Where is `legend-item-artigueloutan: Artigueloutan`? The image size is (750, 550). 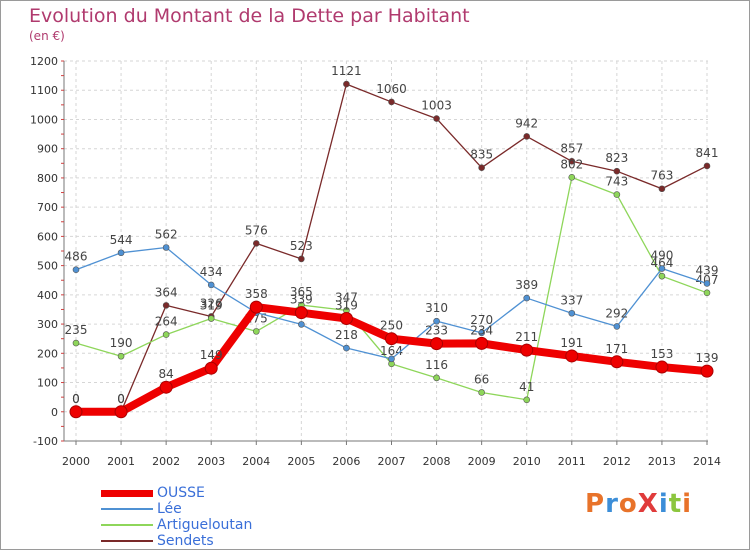
legend-item-artigueloutan: Artigueloutan is located at coordinates (176, 525).